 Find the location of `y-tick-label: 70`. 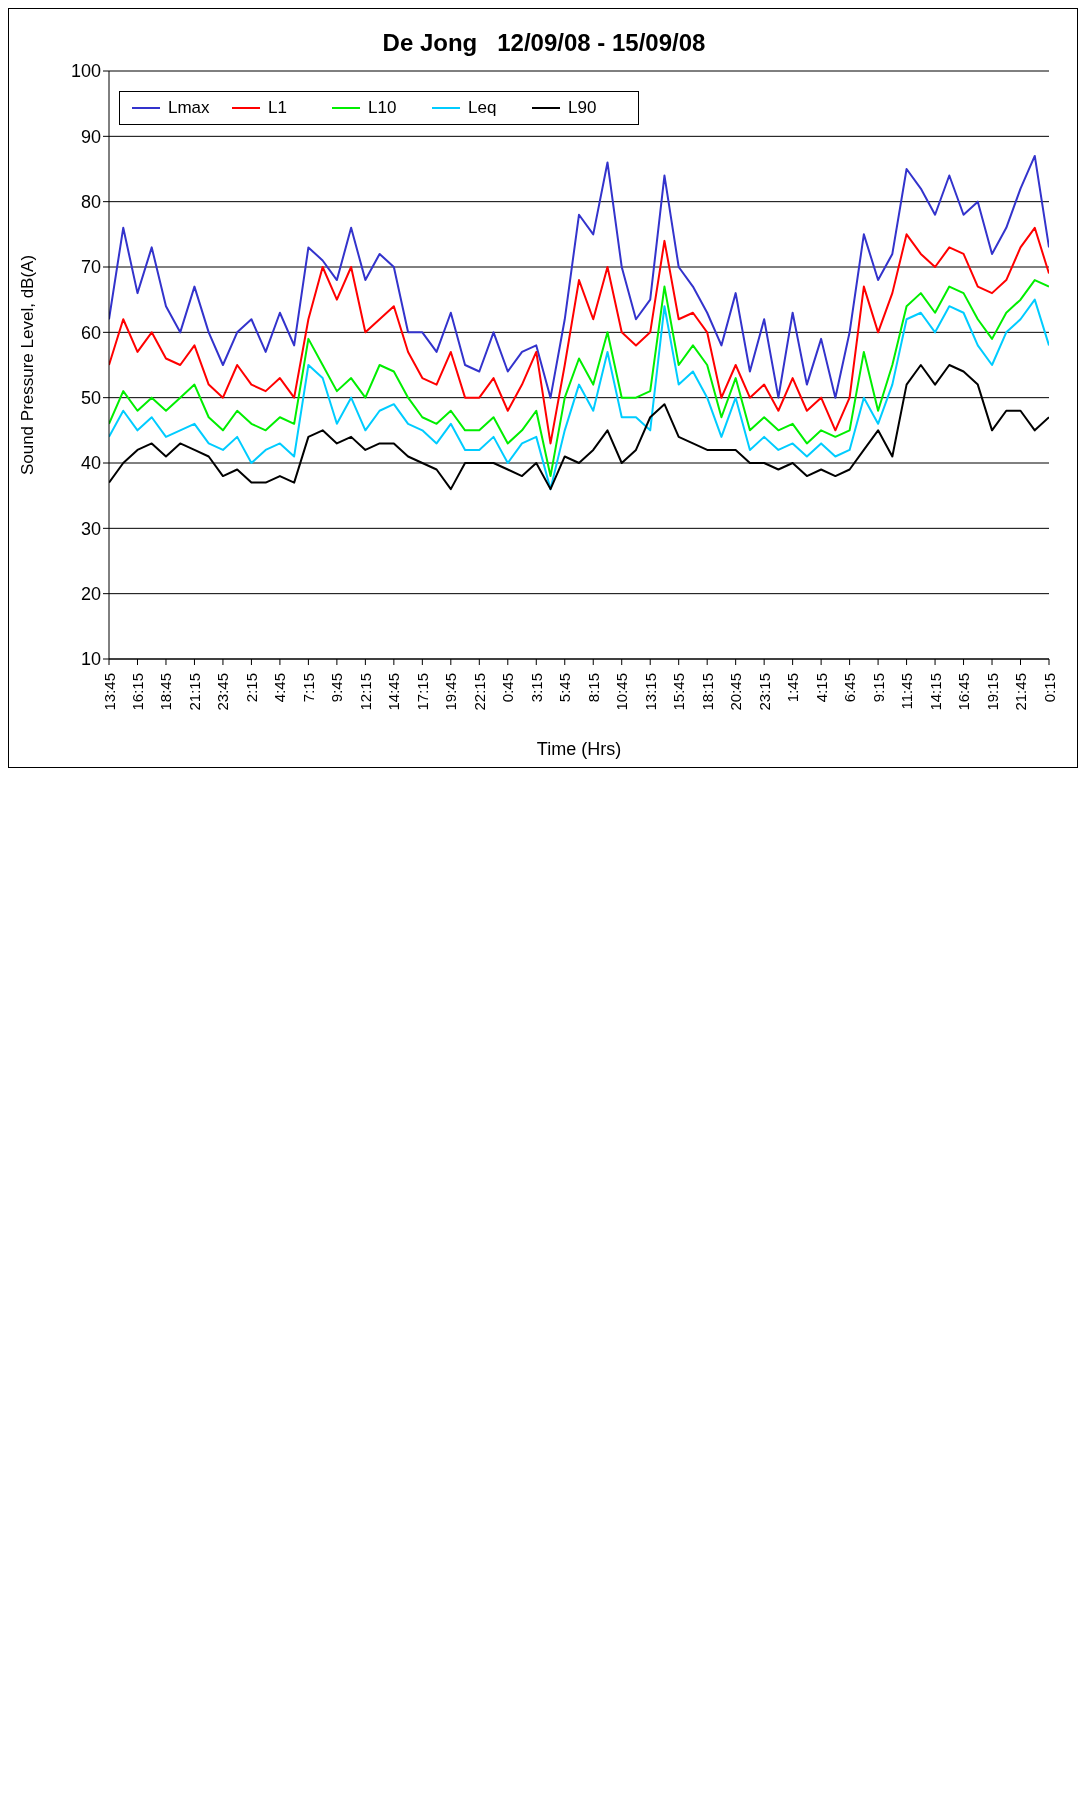

y-tick-label: 70 is located at coordinates (90, 267).